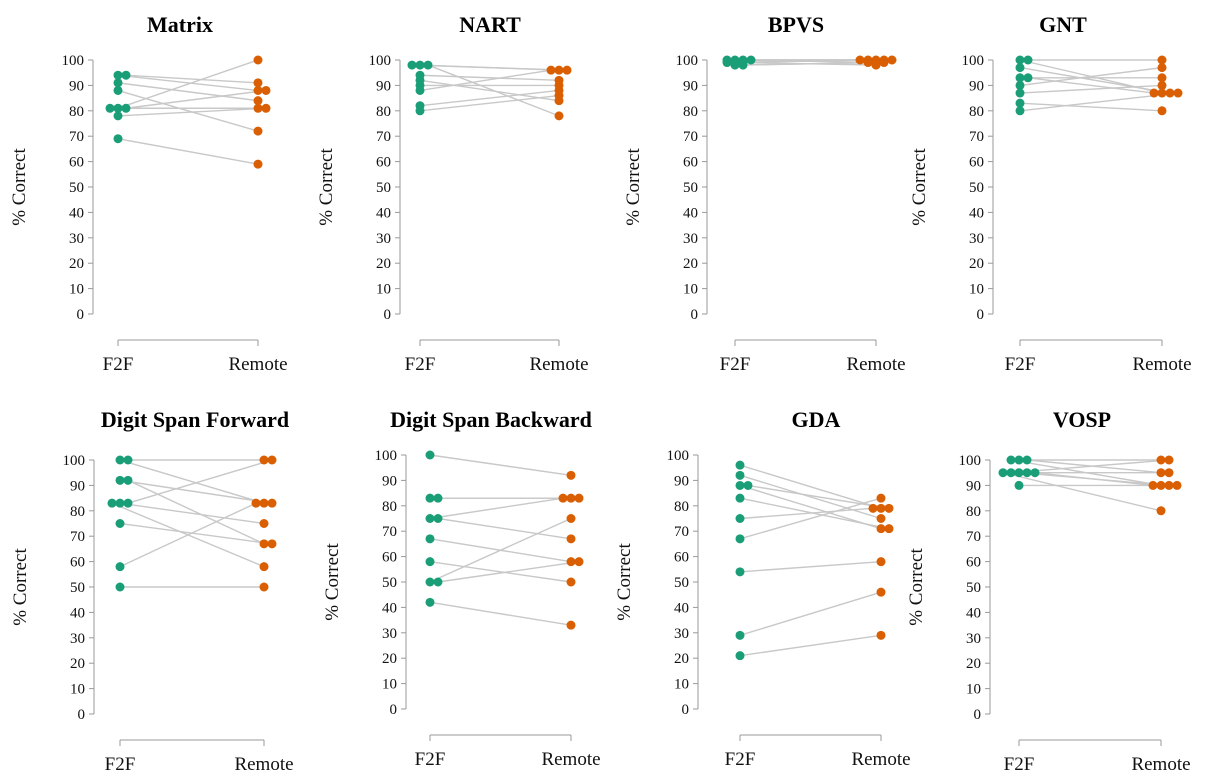  I want to click on panel-title: Digit Span Forward, so click(195, 419).